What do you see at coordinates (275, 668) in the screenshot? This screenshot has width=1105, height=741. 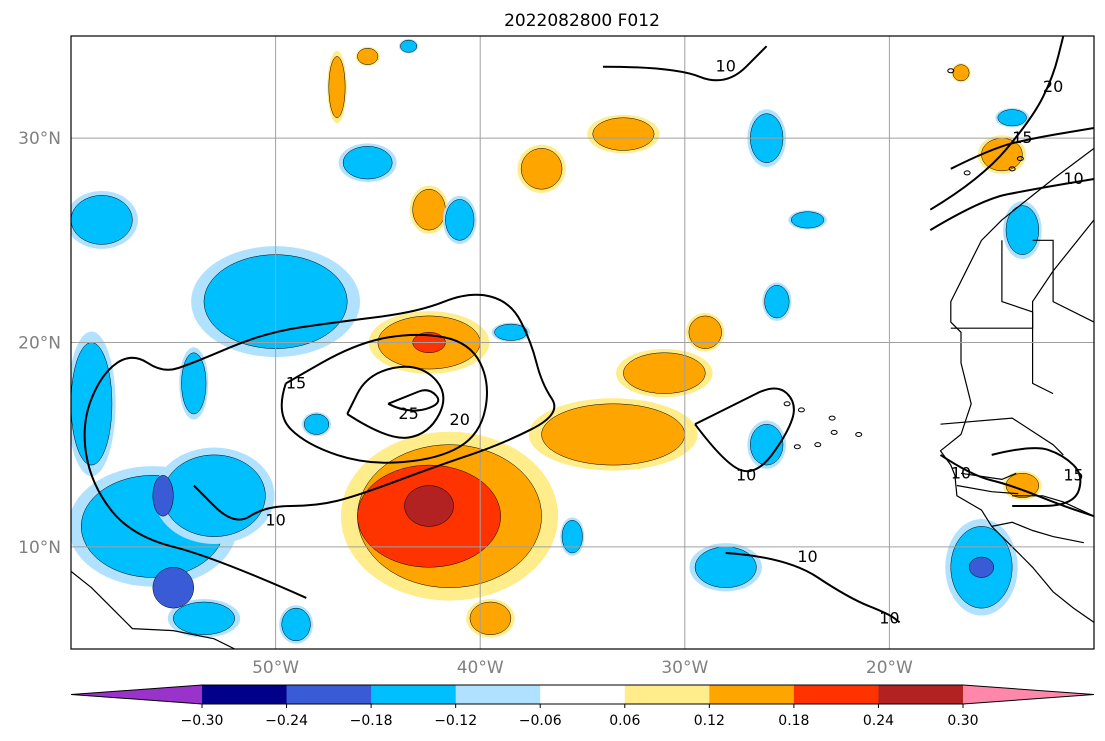 I see `x-tick-label: 50°W` at bounding box center [275, 668].